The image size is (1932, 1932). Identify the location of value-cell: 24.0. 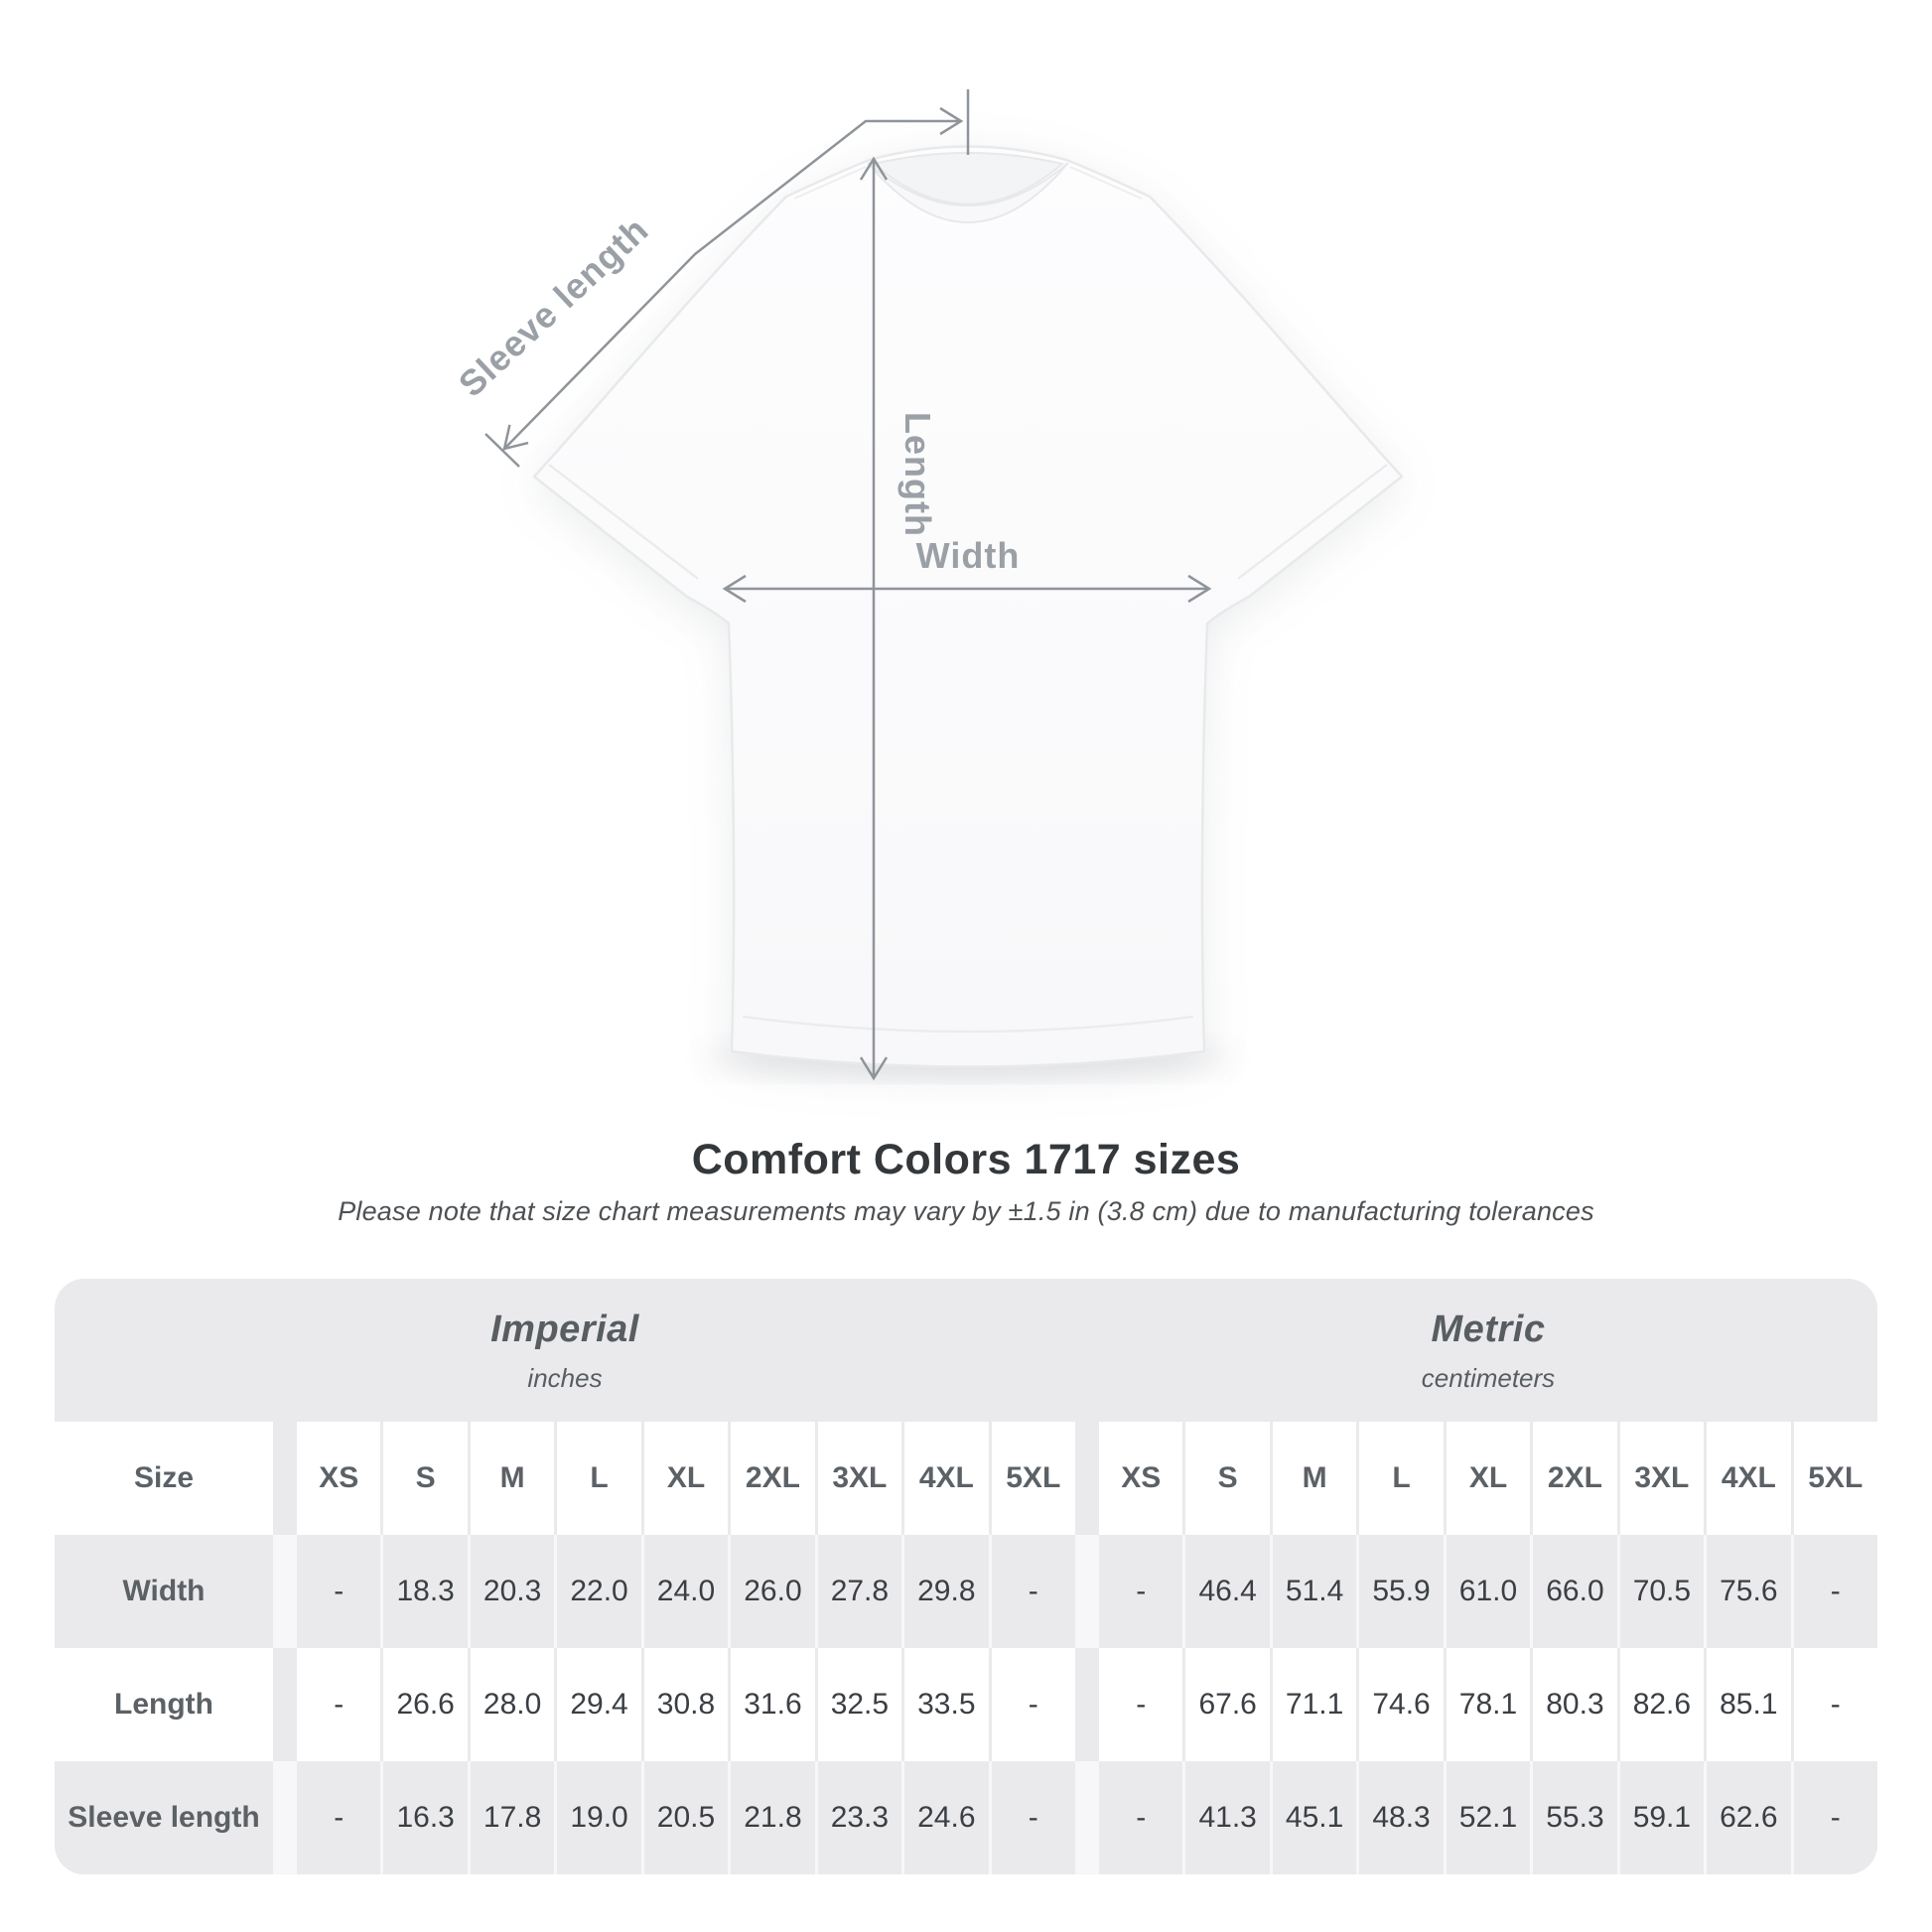
(686, 1592).